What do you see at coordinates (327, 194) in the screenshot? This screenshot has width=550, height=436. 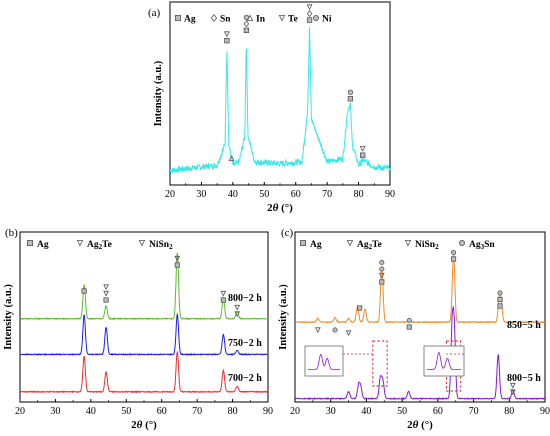 I see `x-tick-label: 70` at bounding box center [327, 194].